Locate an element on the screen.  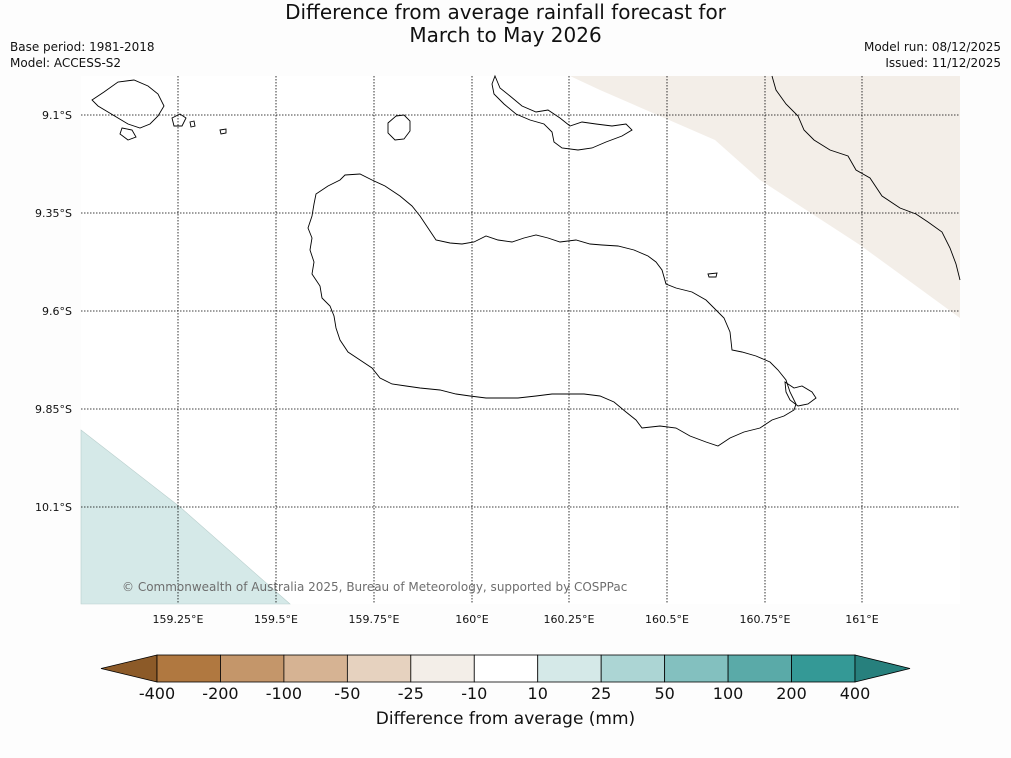
lon-label-160: 160°E is located at coordinates (472, 619).